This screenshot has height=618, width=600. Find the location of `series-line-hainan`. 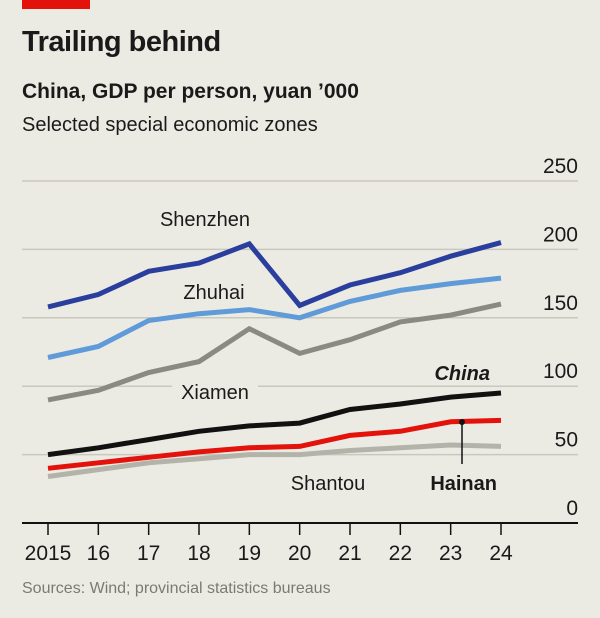

series-line-hainan is located at coordinates (274, 444).